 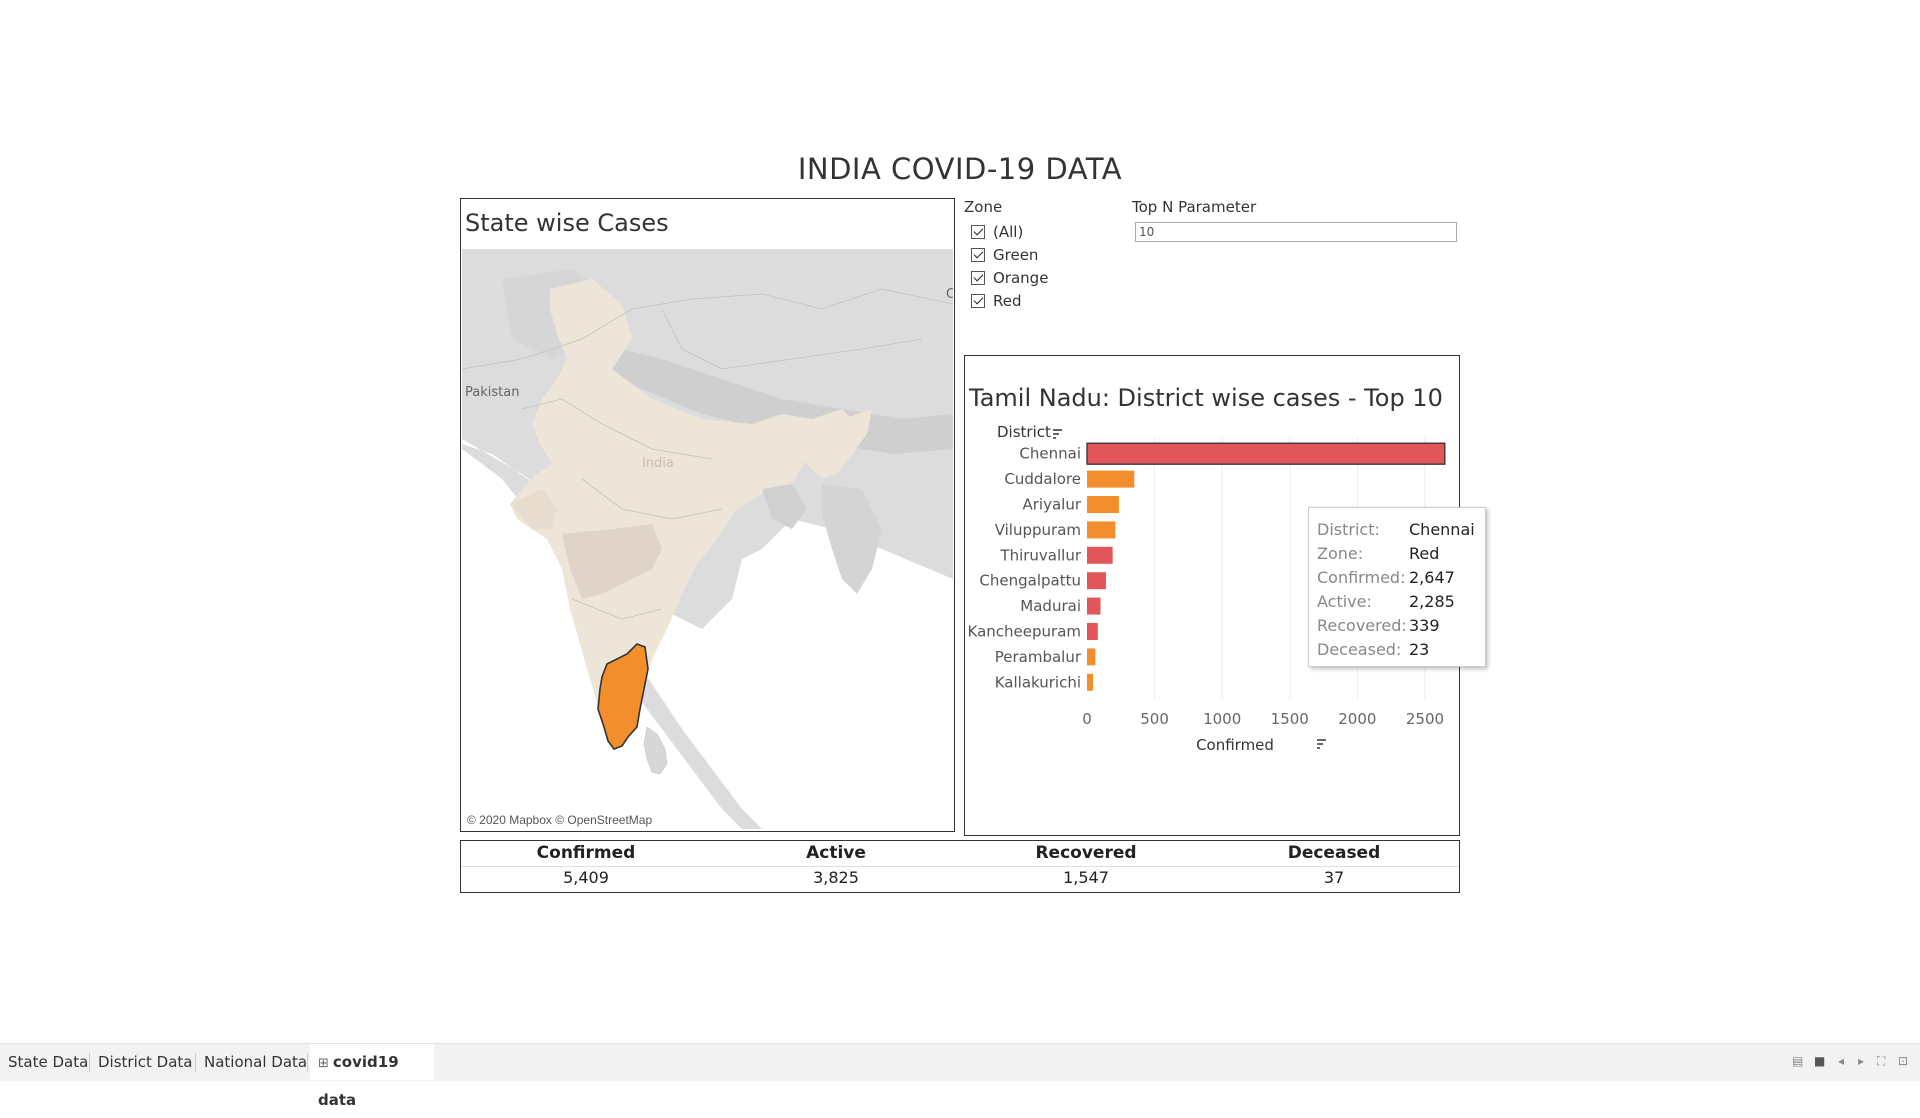 I want to click on summary-value: 37, so click(x=1334, y=877).